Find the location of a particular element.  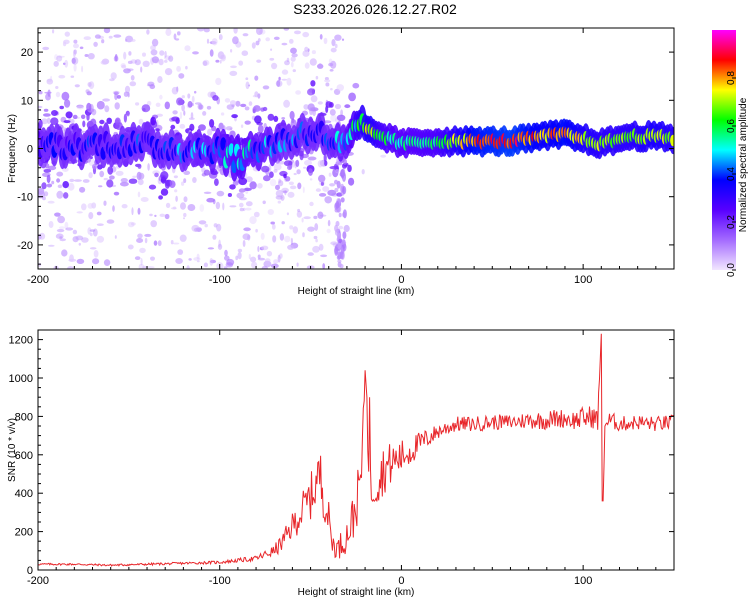

y-tick-label: 0 is located at coordinates (30, 571).